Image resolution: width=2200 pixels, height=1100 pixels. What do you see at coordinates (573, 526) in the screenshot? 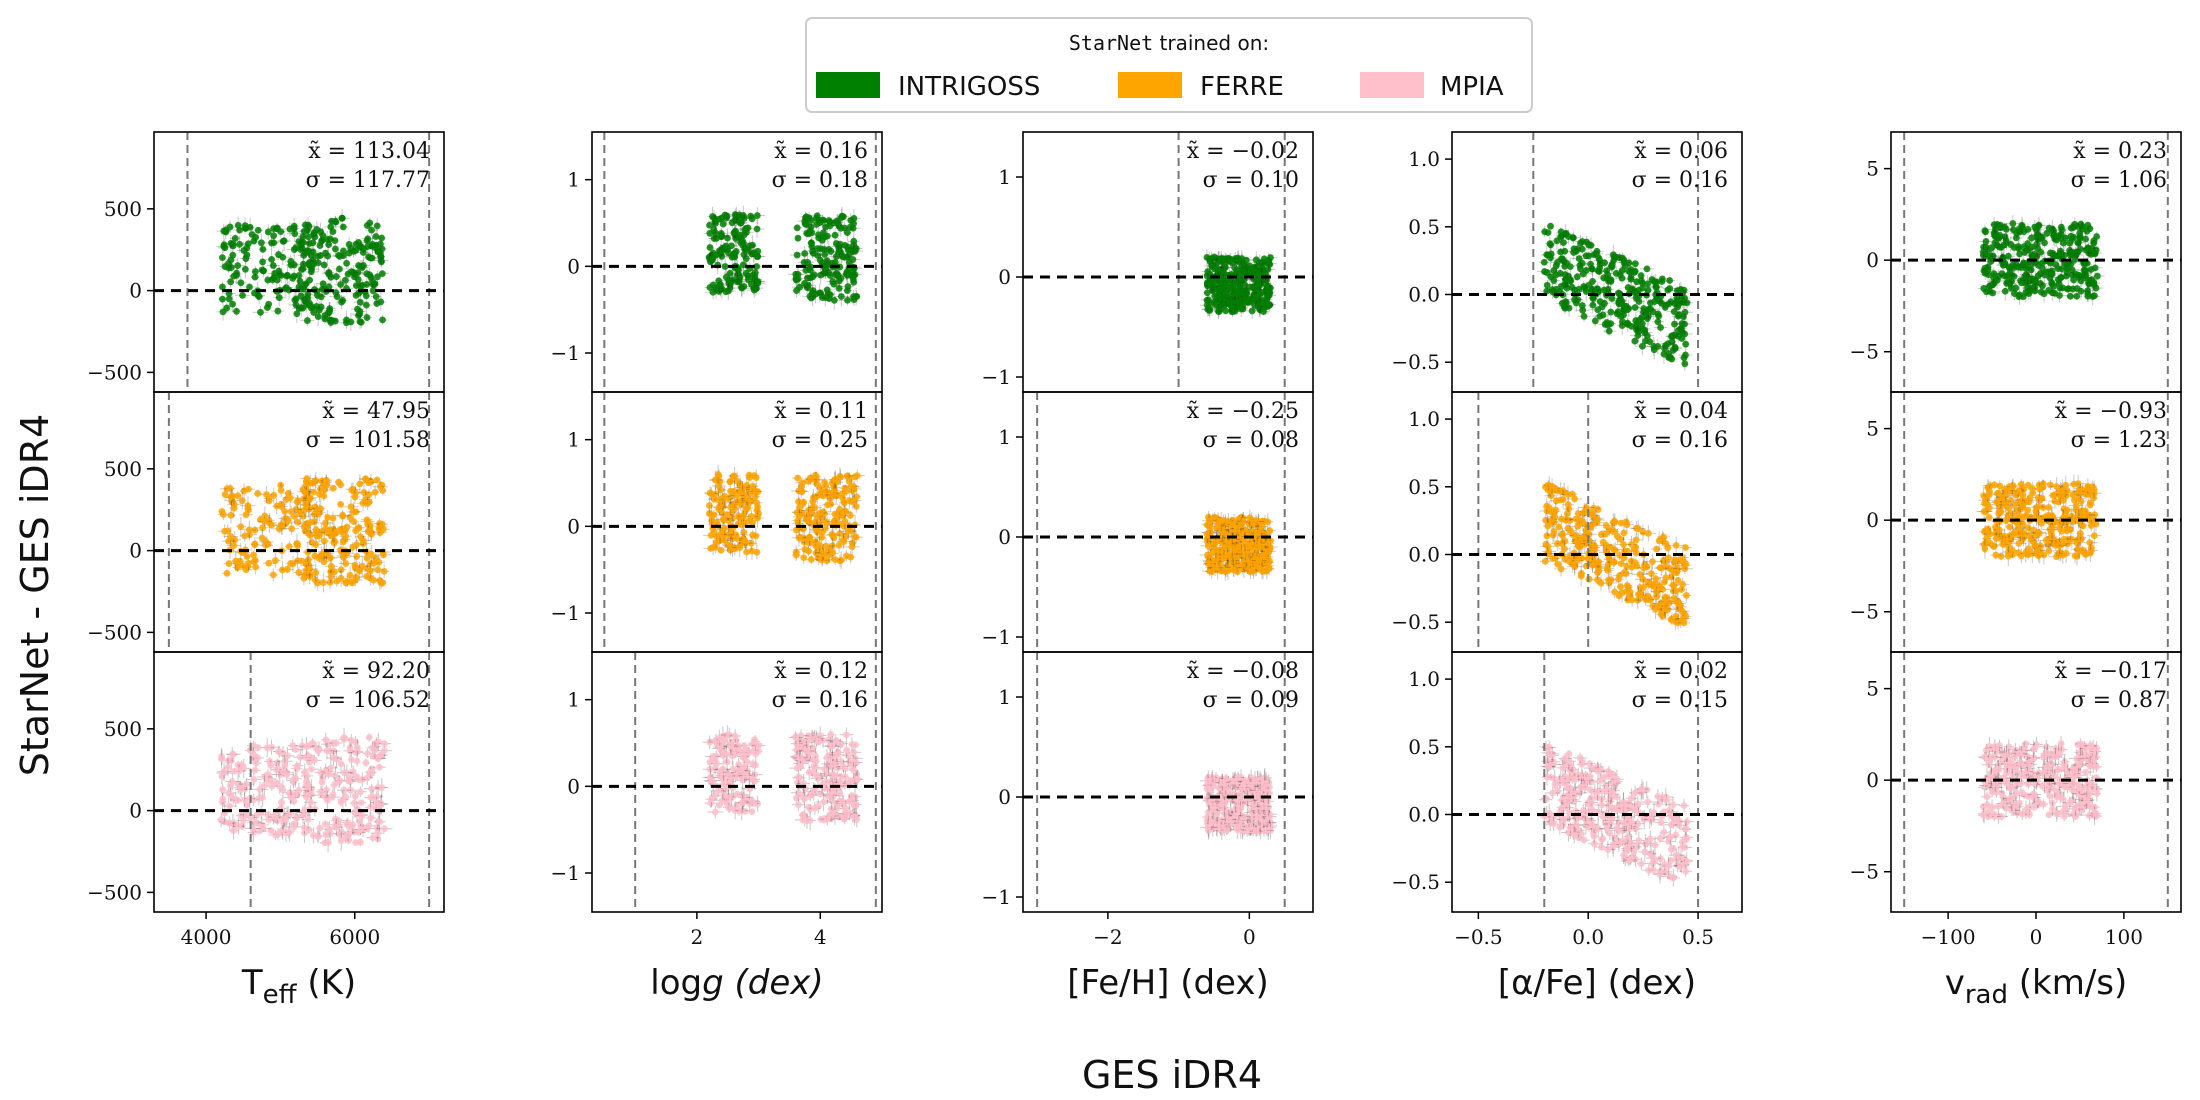
I see `y-tick-label: 0` at bounding box center [573, 526].